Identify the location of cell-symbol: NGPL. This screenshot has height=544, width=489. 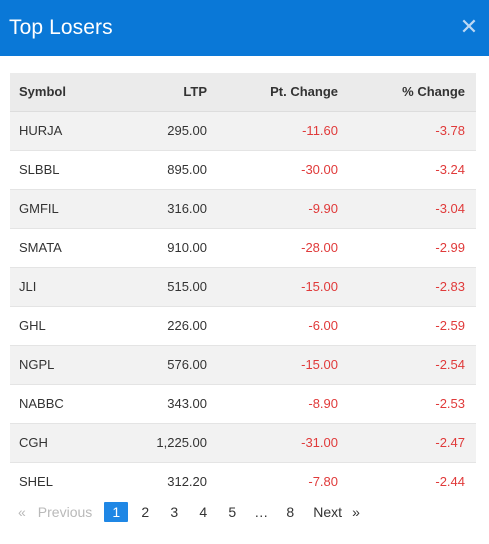
(65, 365).